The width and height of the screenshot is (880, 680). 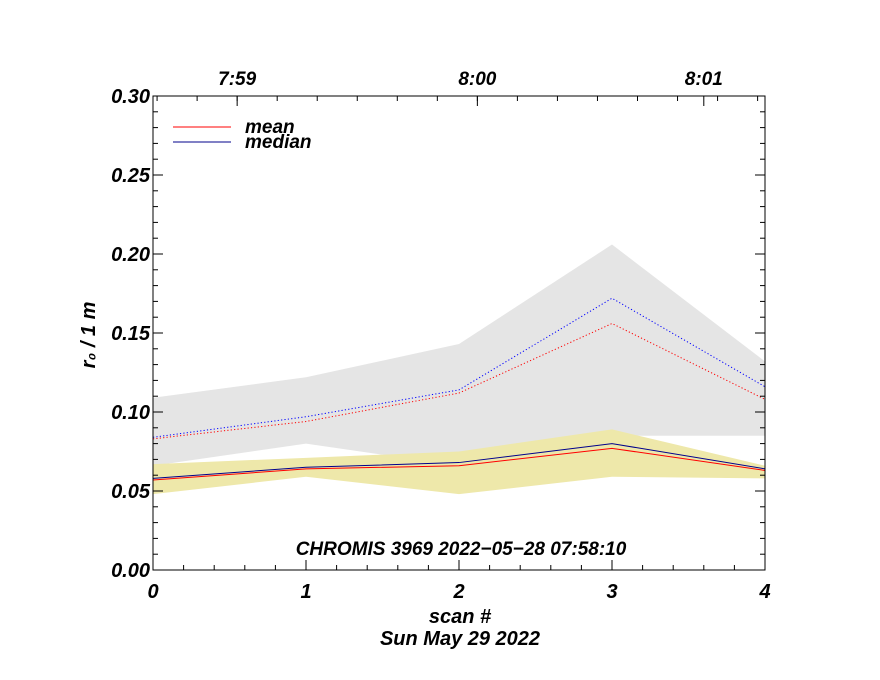 What do you see at coordinates (477, 79) in the screenshot?
I see `top-time-label: 8:00` at bounding box center [477, 79].